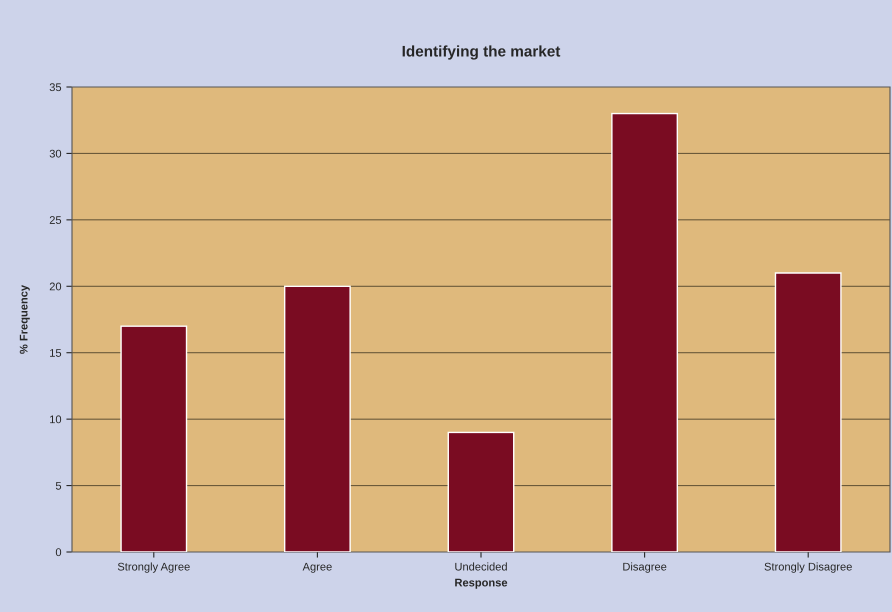 The height and width of the screenshot is (612, 892). What do you see at coordinates (154, 567) in the screenshot?
I see `x-tick-label: Strongly Agree` at bounding box center [154, 567].